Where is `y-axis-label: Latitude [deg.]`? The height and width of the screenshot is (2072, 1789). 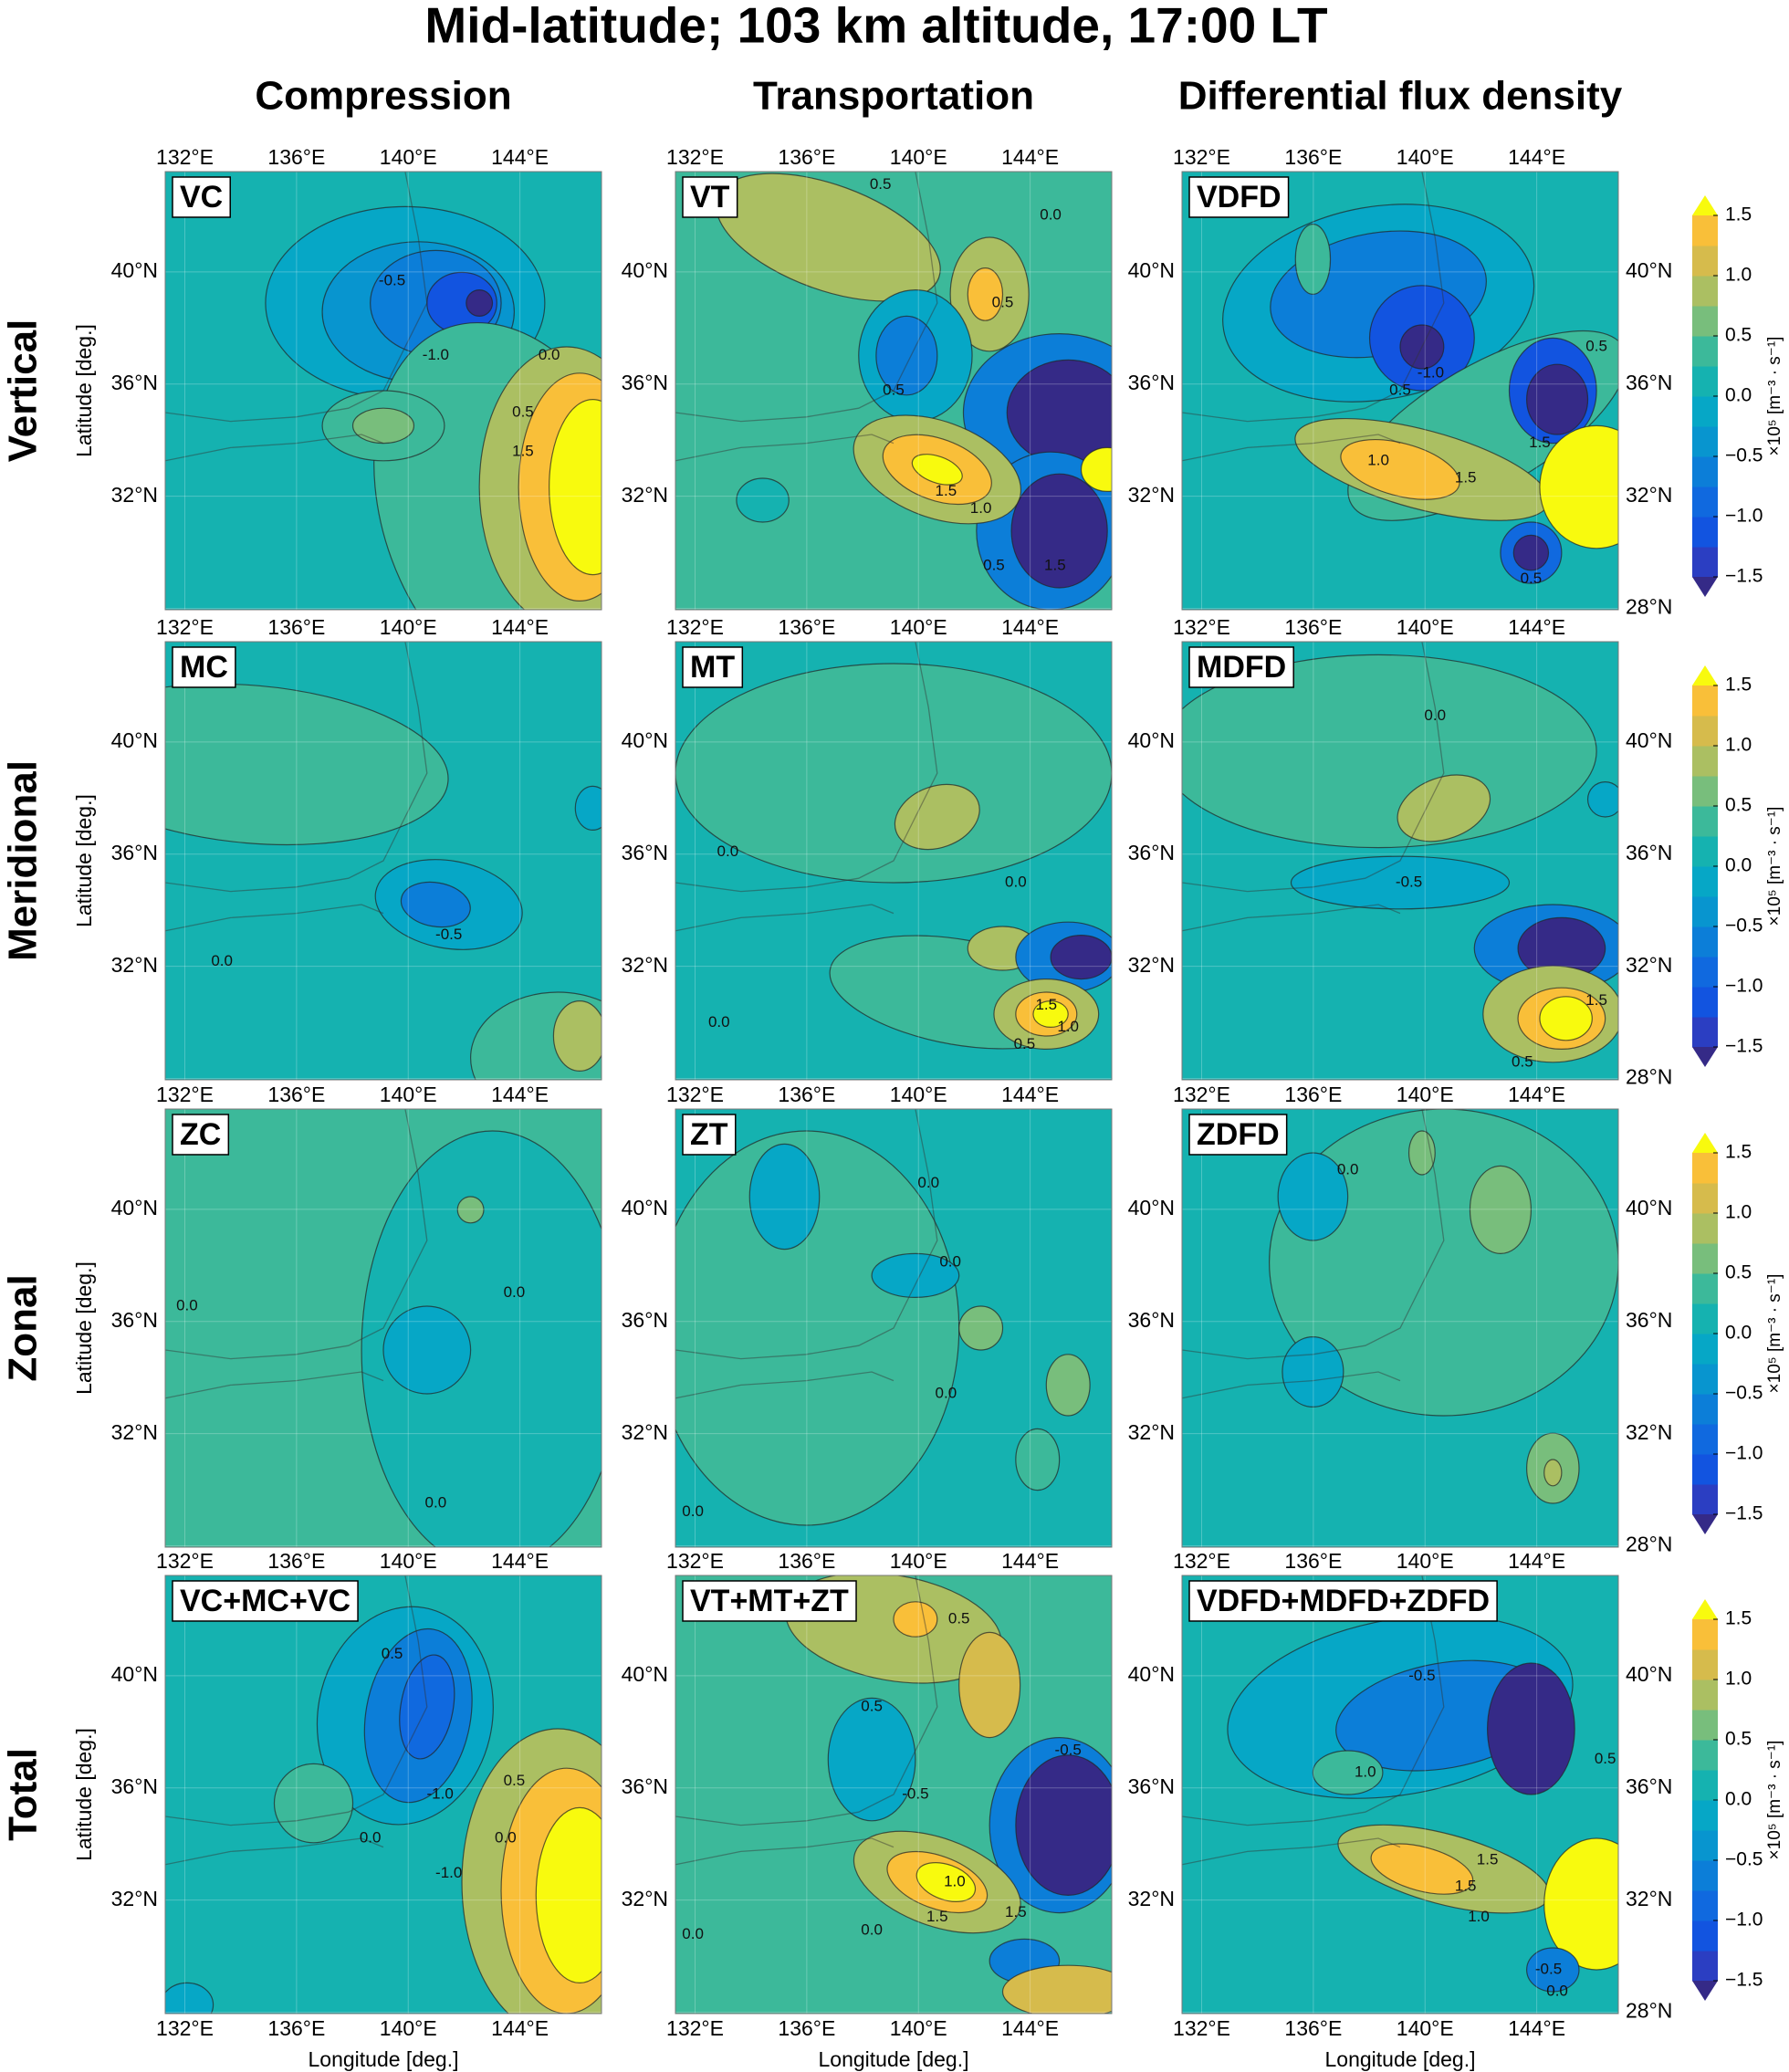
y-axis-label: Latitude [deg.] is located at coordinates (84, 1328).